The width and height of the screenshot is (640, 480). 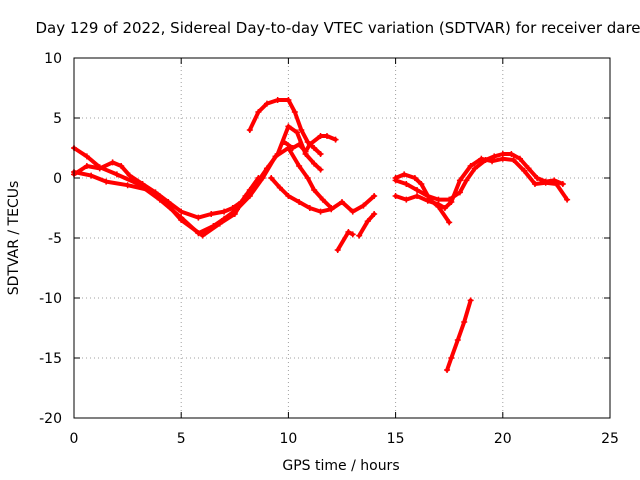 What do you see at coordinates (50, 299) in the screenshot?
I see `y-tick-label: -10` at bounding box center [50, 299].